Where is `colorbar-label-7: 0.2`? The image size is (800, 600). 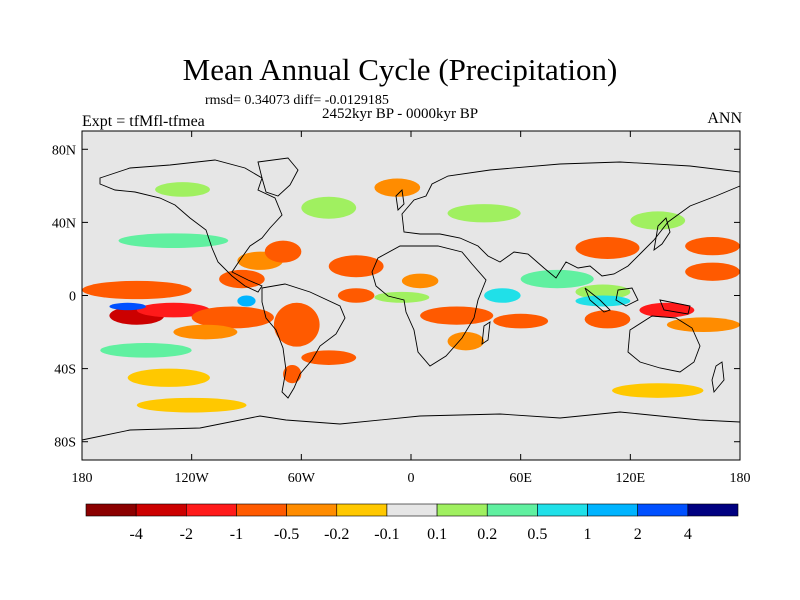
colorbar-label-7: 0.2 is located at coordinates (487, 534).